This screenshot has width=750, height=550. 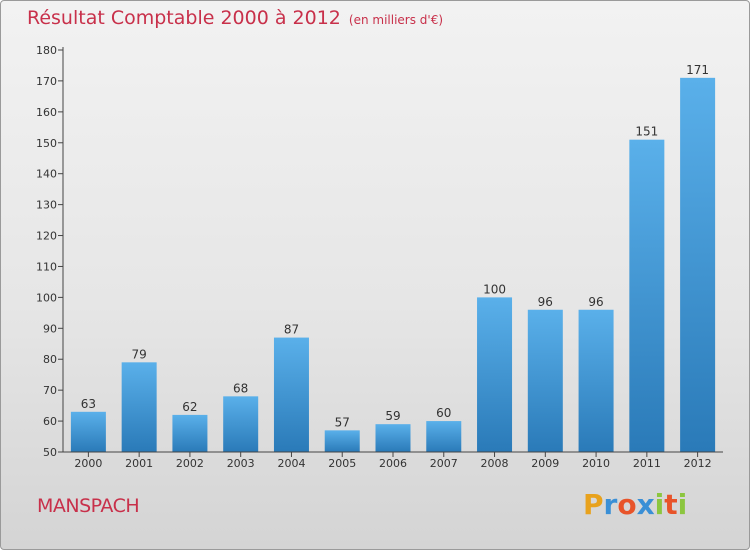 I want to click on x-tick-label-2009: 2009, so click(x=545, y=463).